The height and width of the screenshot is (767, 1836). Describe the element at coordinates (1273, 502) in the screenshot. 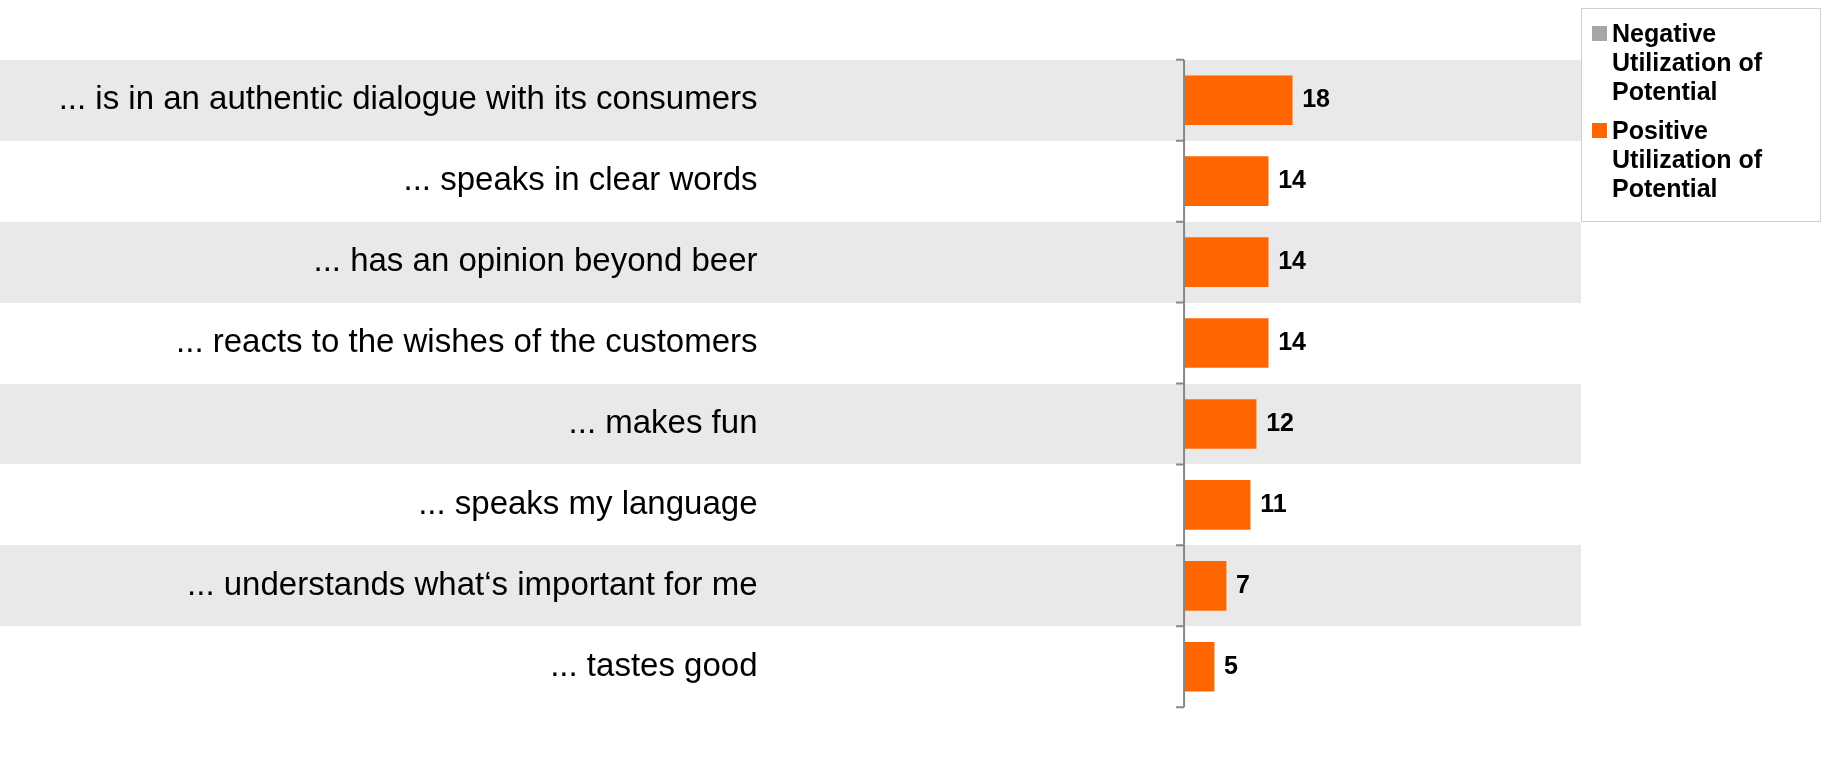

I see `data-label: 11` at that location.